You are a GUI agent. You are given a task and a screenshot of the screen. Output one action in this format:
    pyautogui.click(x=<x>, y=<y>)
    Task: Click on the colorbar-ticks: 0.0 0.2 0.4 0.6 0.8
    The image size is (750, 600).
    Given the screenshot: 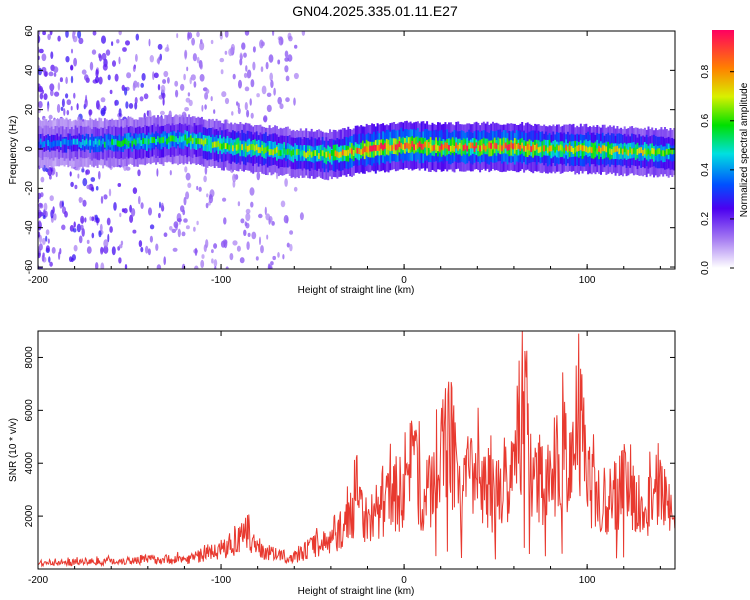 What is the action you would take?
    pyautogui.click(x=717, y=169)
    